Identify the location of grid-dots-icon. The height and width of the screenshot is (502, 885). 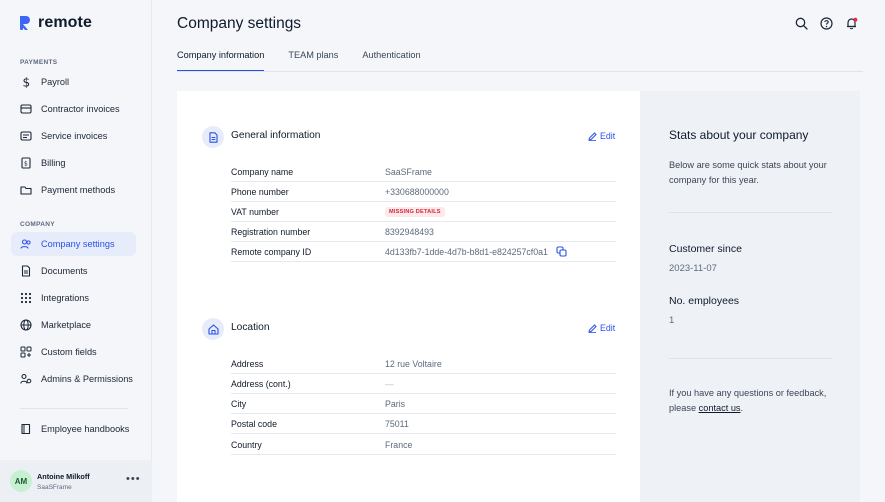
(26, 298).